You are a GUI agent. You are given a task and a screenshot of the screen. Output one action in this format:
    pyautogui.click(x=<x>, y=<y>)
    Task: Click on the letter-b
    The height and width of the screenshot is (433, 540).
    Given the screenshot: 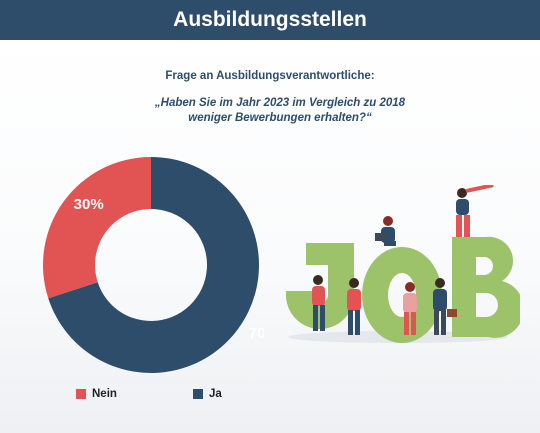 What is the action you would take?
    pyautogui.click(x=486, y=287)
    